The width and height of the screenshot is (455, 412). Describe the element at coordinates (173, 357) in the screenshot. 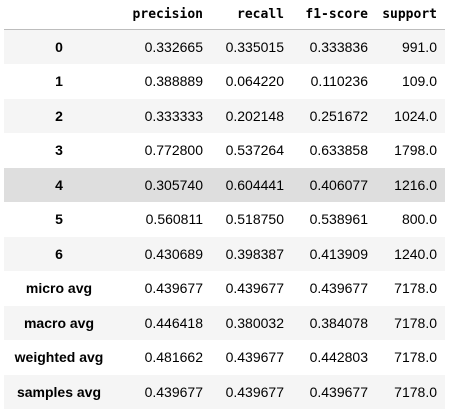

I see `precision-cell: 0.481662` at that location.